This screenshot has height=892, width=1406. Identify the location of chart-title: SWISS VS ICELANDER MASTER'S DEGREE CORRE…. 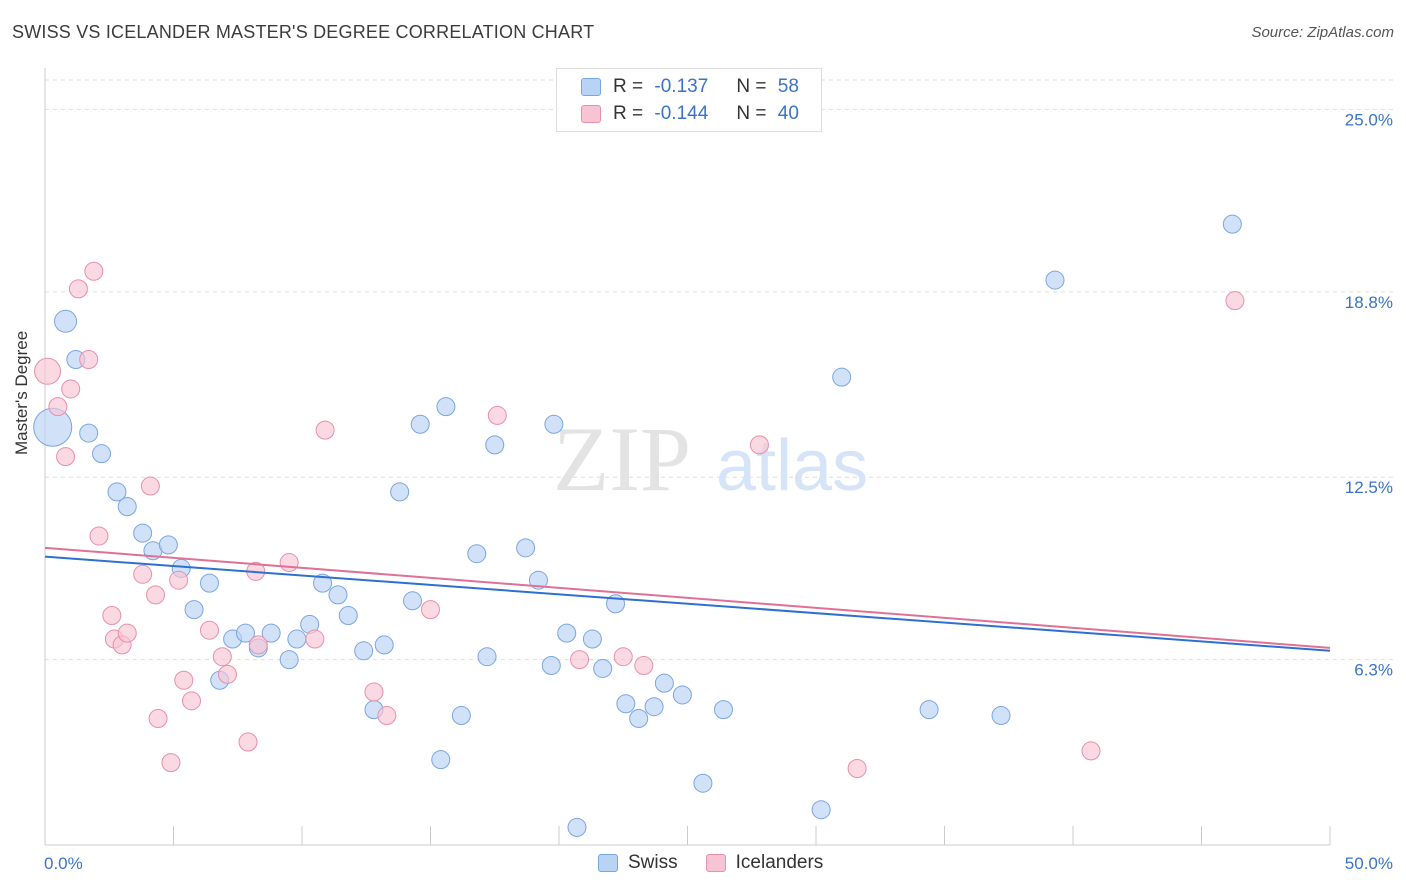
(303, 32).